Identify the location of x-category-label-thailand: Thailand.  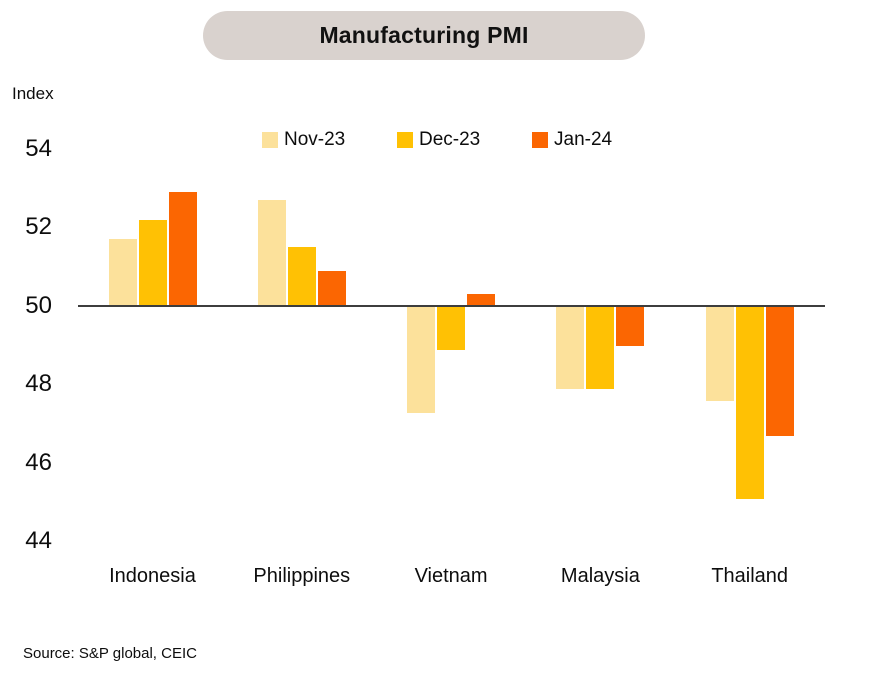
(750, 576).